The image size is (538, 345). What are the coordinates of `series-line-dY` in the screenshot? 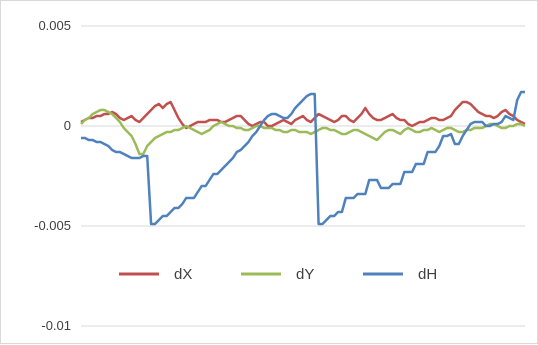 It's located at (303, 132).